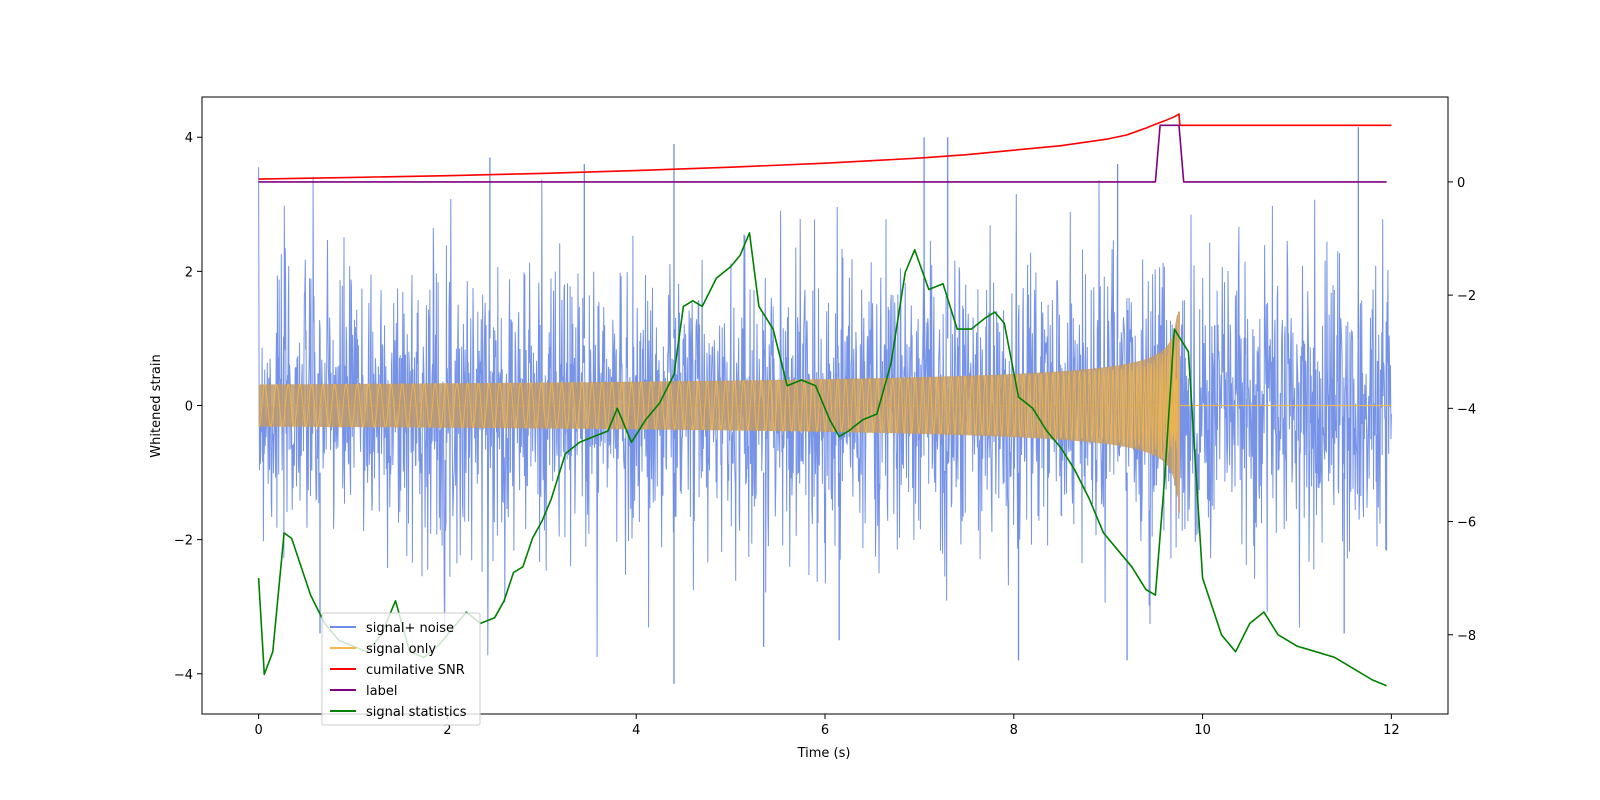 The width and height of the screenshot is (1600, 800). I want to click on legend-label: cumilative SNR, so click(415, 670).